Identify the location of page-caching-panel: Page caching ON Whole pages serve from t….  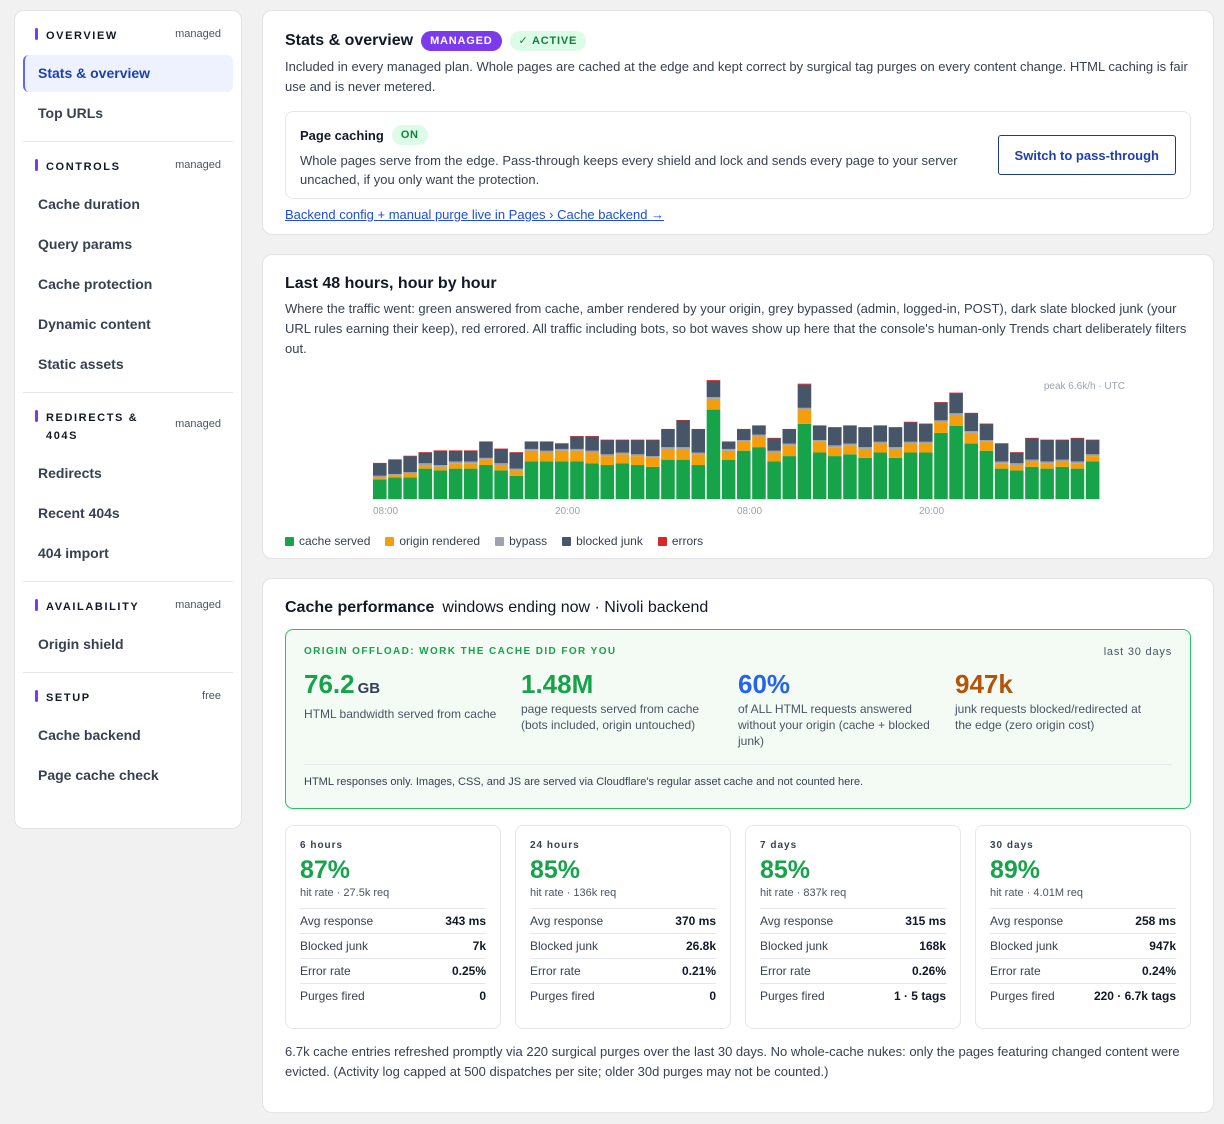
(738, 155).